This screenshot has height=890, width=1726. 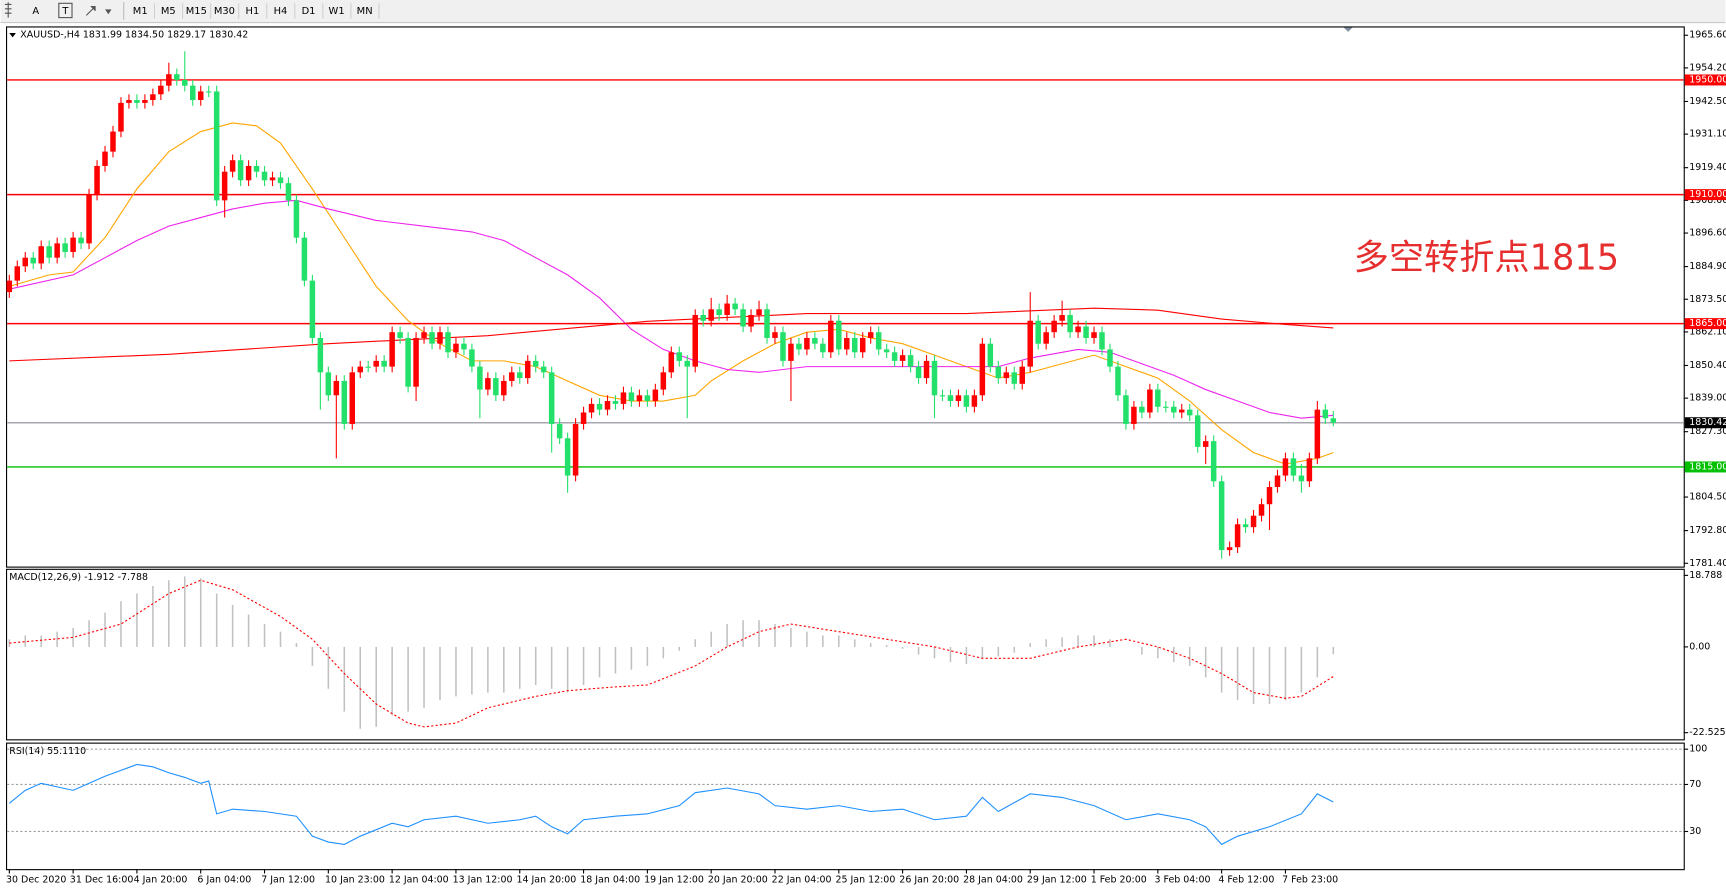 I want to click on timeframe-button: W1, so click(x=337, y=11).